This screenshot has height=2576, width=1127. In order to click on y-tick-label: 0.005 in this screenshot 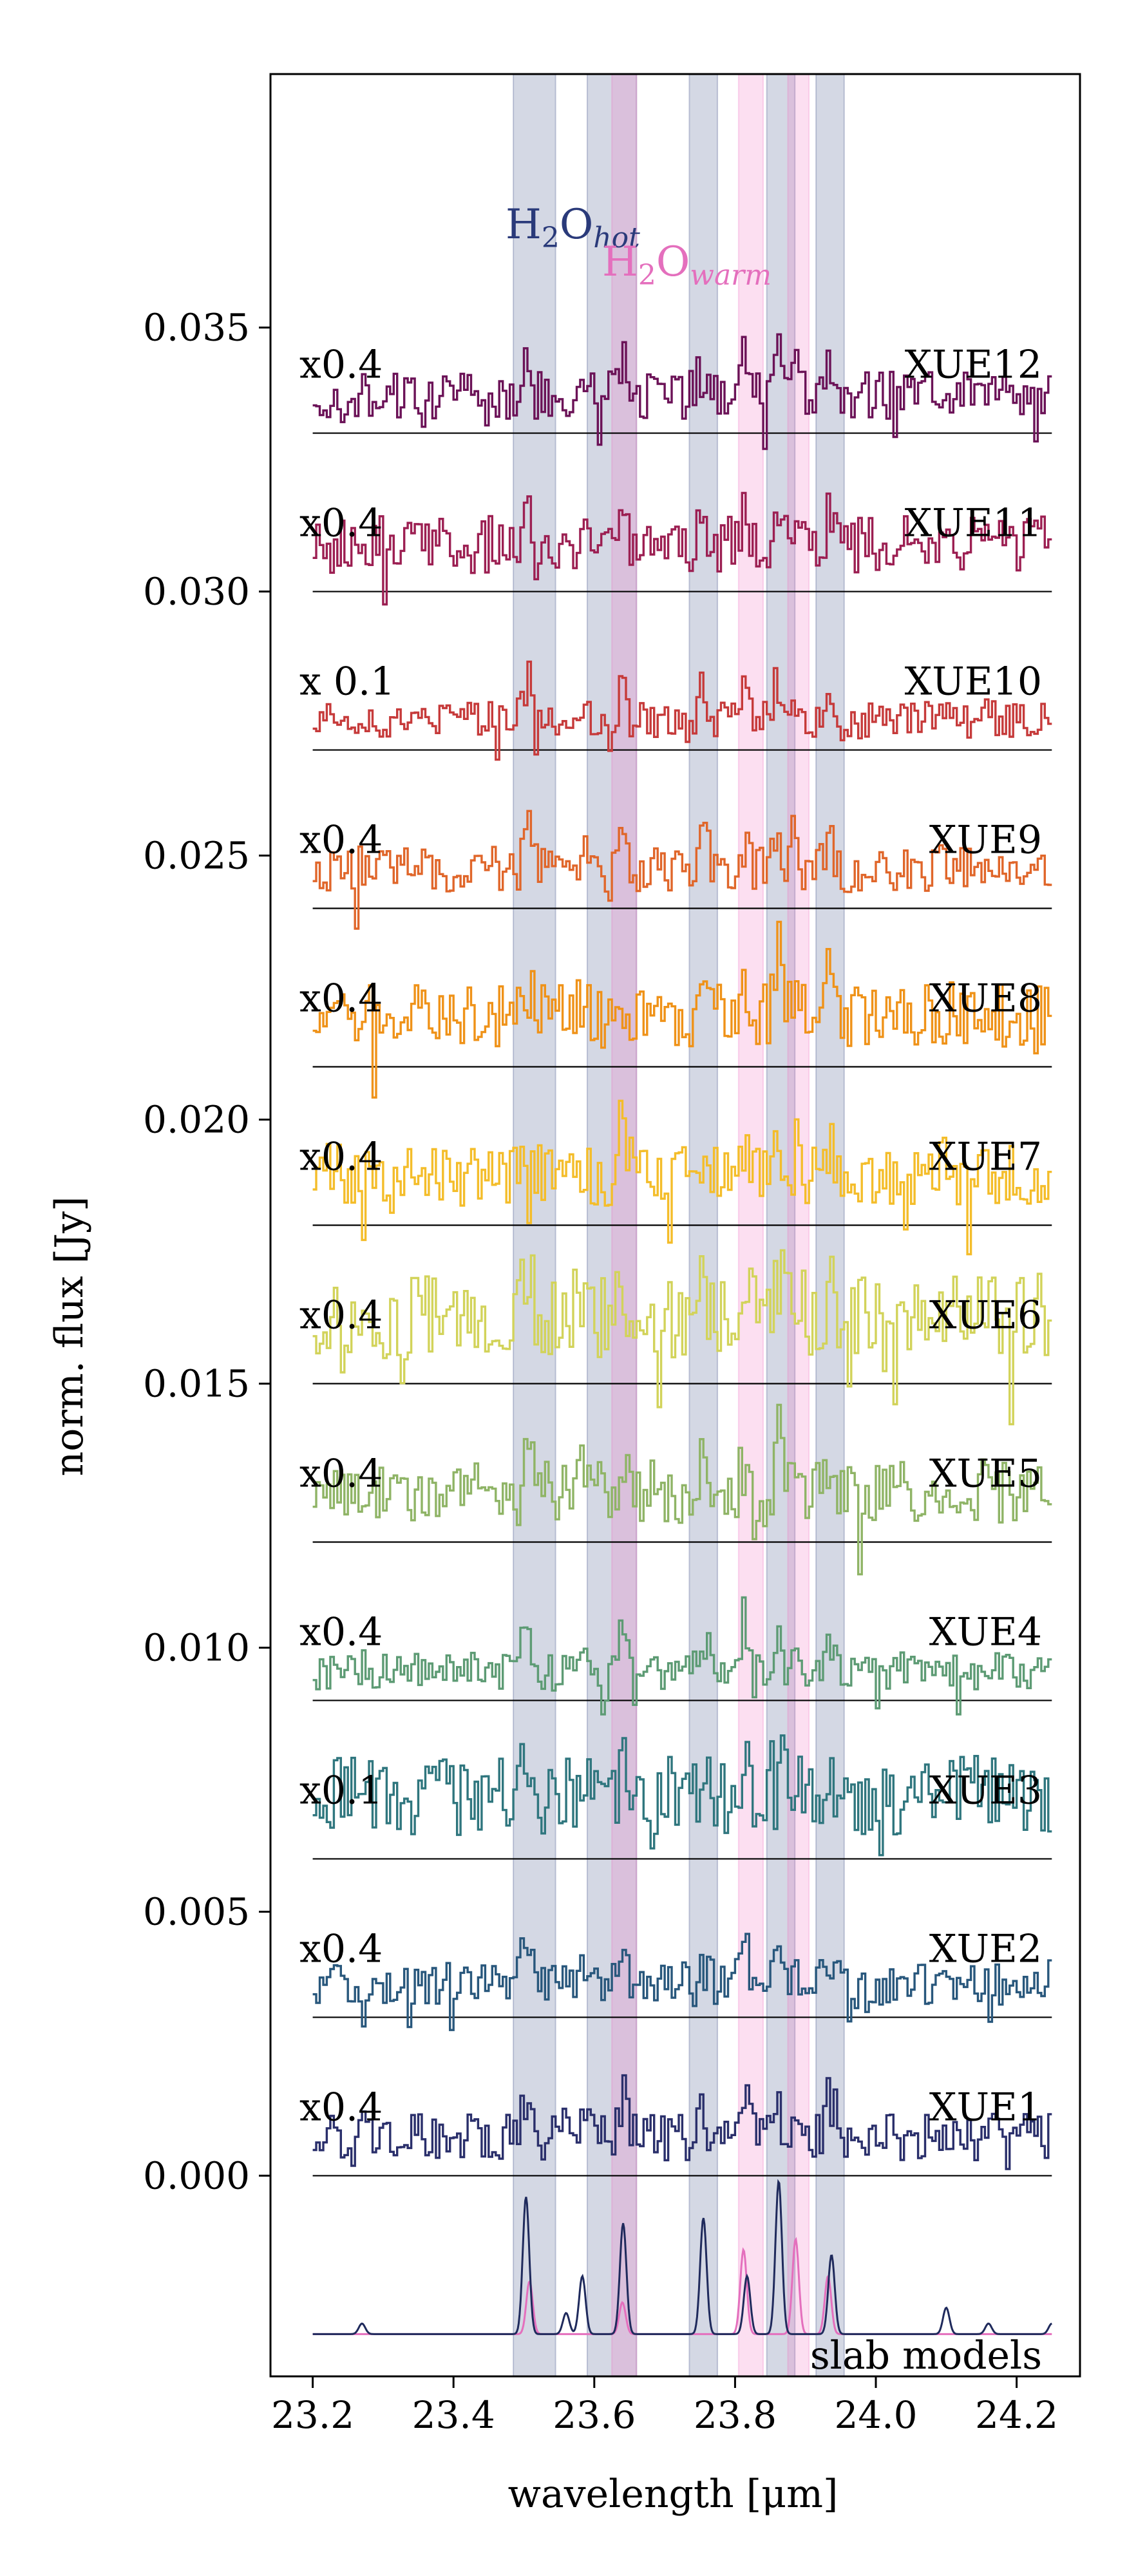, I will do `click(197, 1911)`.